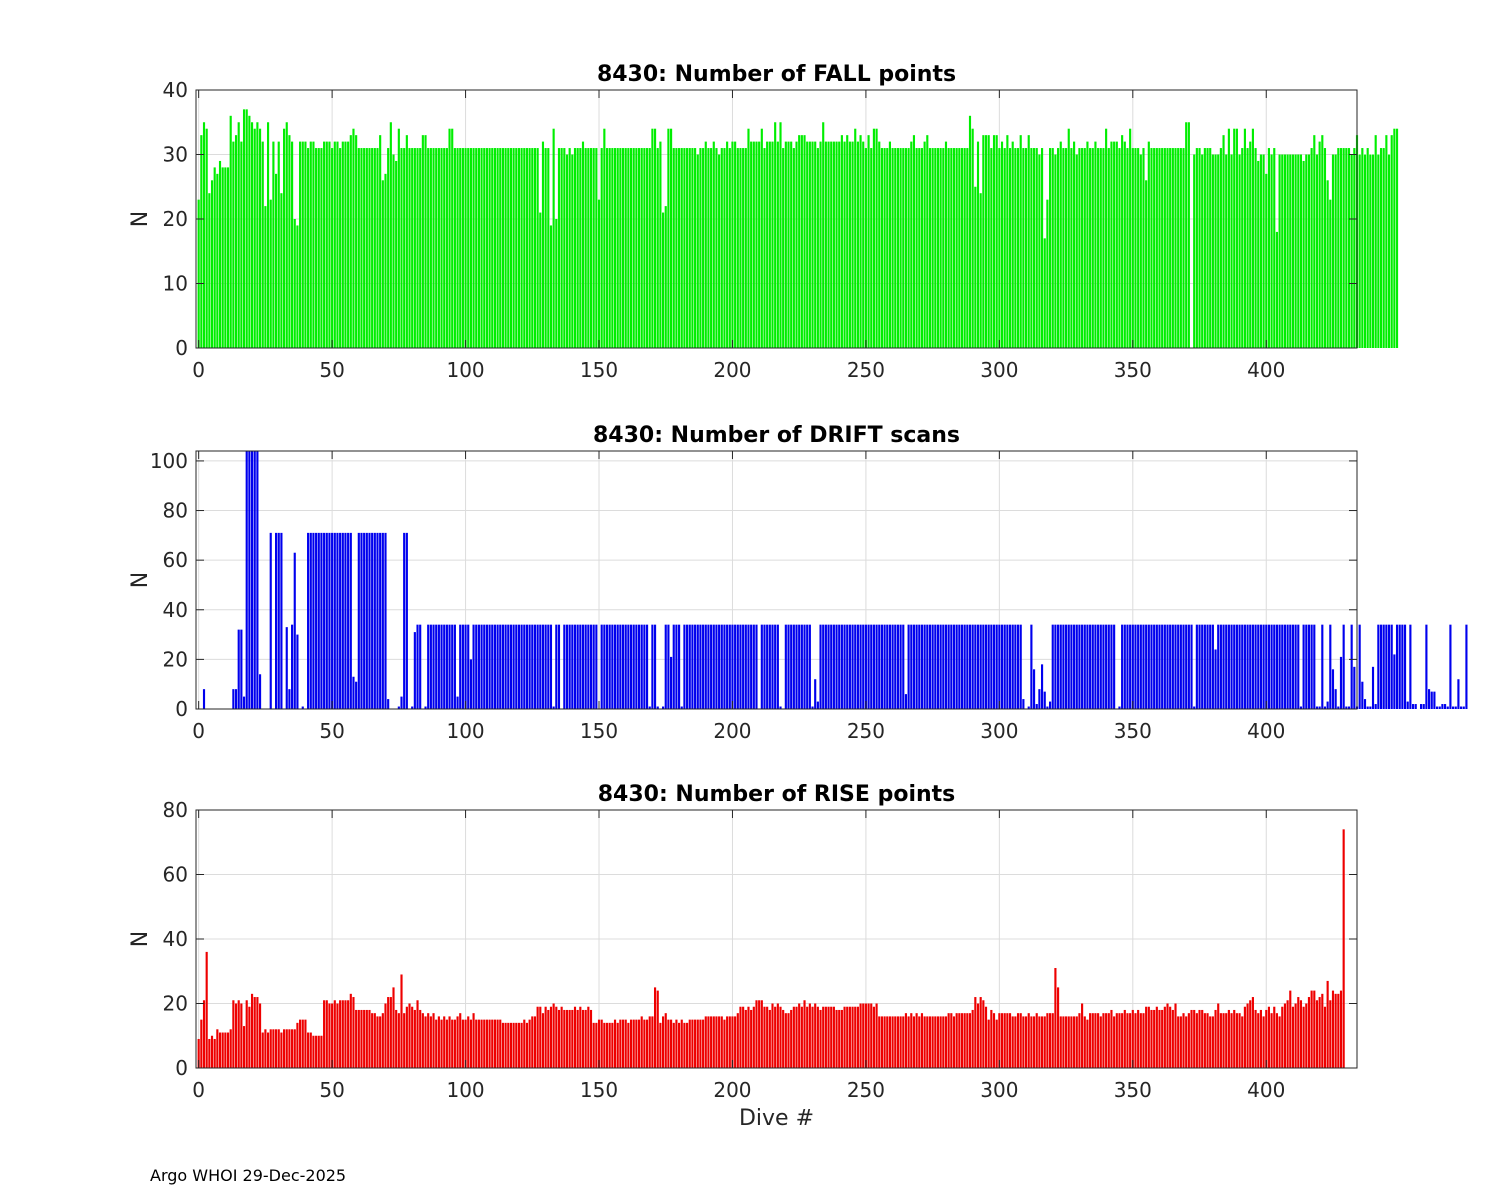 Image resolution: width=1500 pixels, height=1200 pixels. I want to click on fall-y-tick-label: 20, so click(175, 219).